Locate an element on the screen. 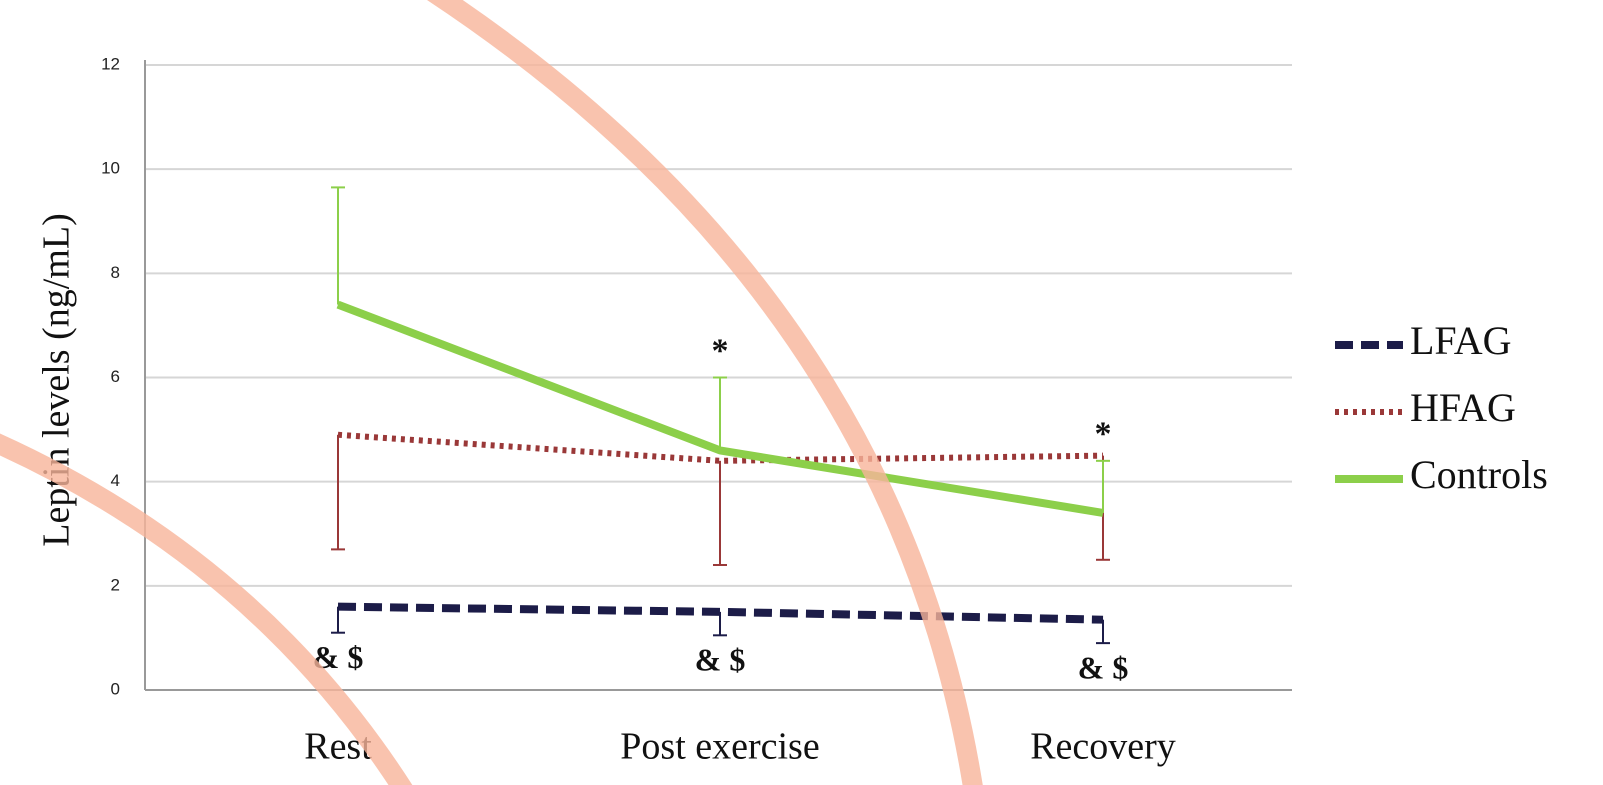 The width and height of the screenshot is (1603, 785). legend-label: LFAG is located at coordinates (1460, 340).